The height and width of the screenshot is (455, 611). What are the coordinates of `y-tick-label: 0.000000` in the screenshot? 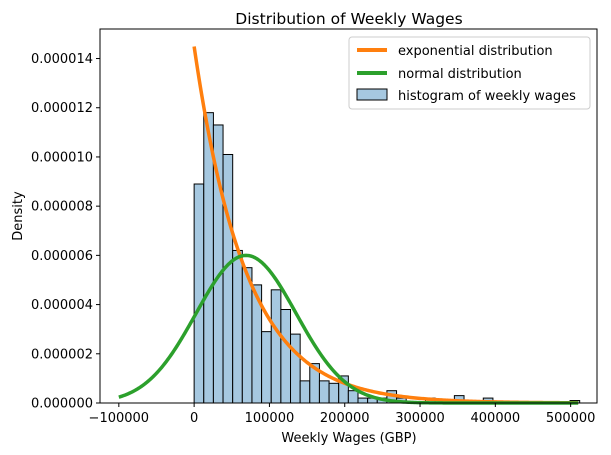 It's located at (62, 404).